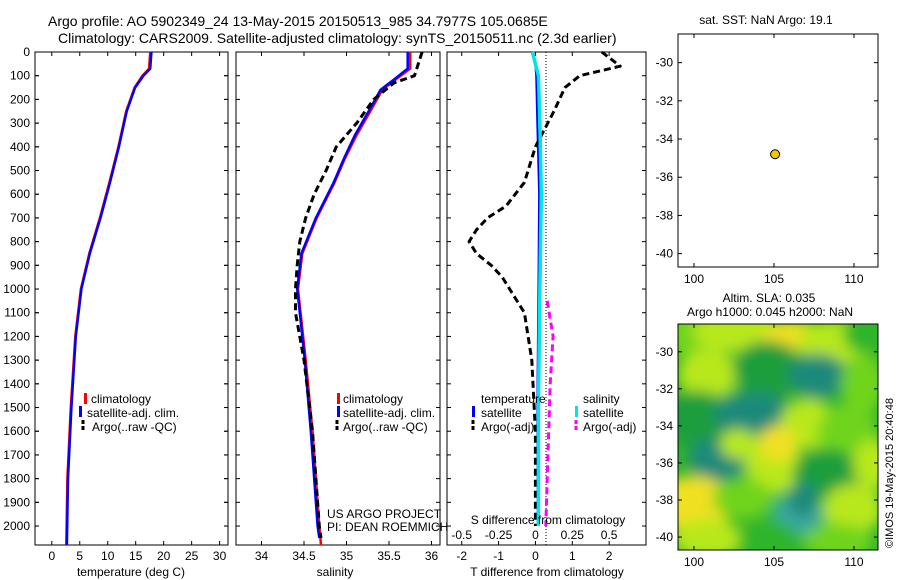 This screenshot has height=580, width=900. What do you see at coordinates (304, 556) in the screenshot?
I see `x-tick-label: 34.5` at bounding box center [304, 556].